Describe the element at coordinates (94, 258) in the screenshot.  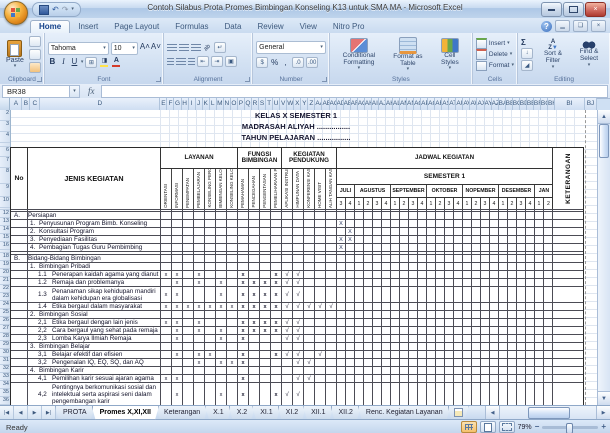
I see `jenis-kegiatan-cell: Bidang-Bidang Bimbingan` at that location.